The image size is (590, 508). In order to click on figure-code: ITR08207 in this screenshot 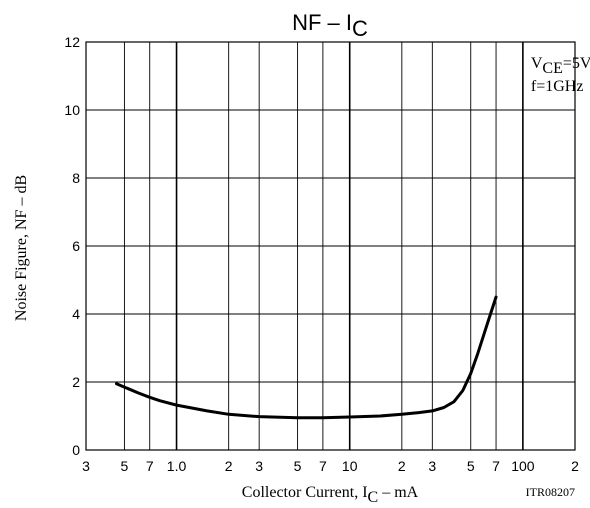, I will do `click(550, 492)`.